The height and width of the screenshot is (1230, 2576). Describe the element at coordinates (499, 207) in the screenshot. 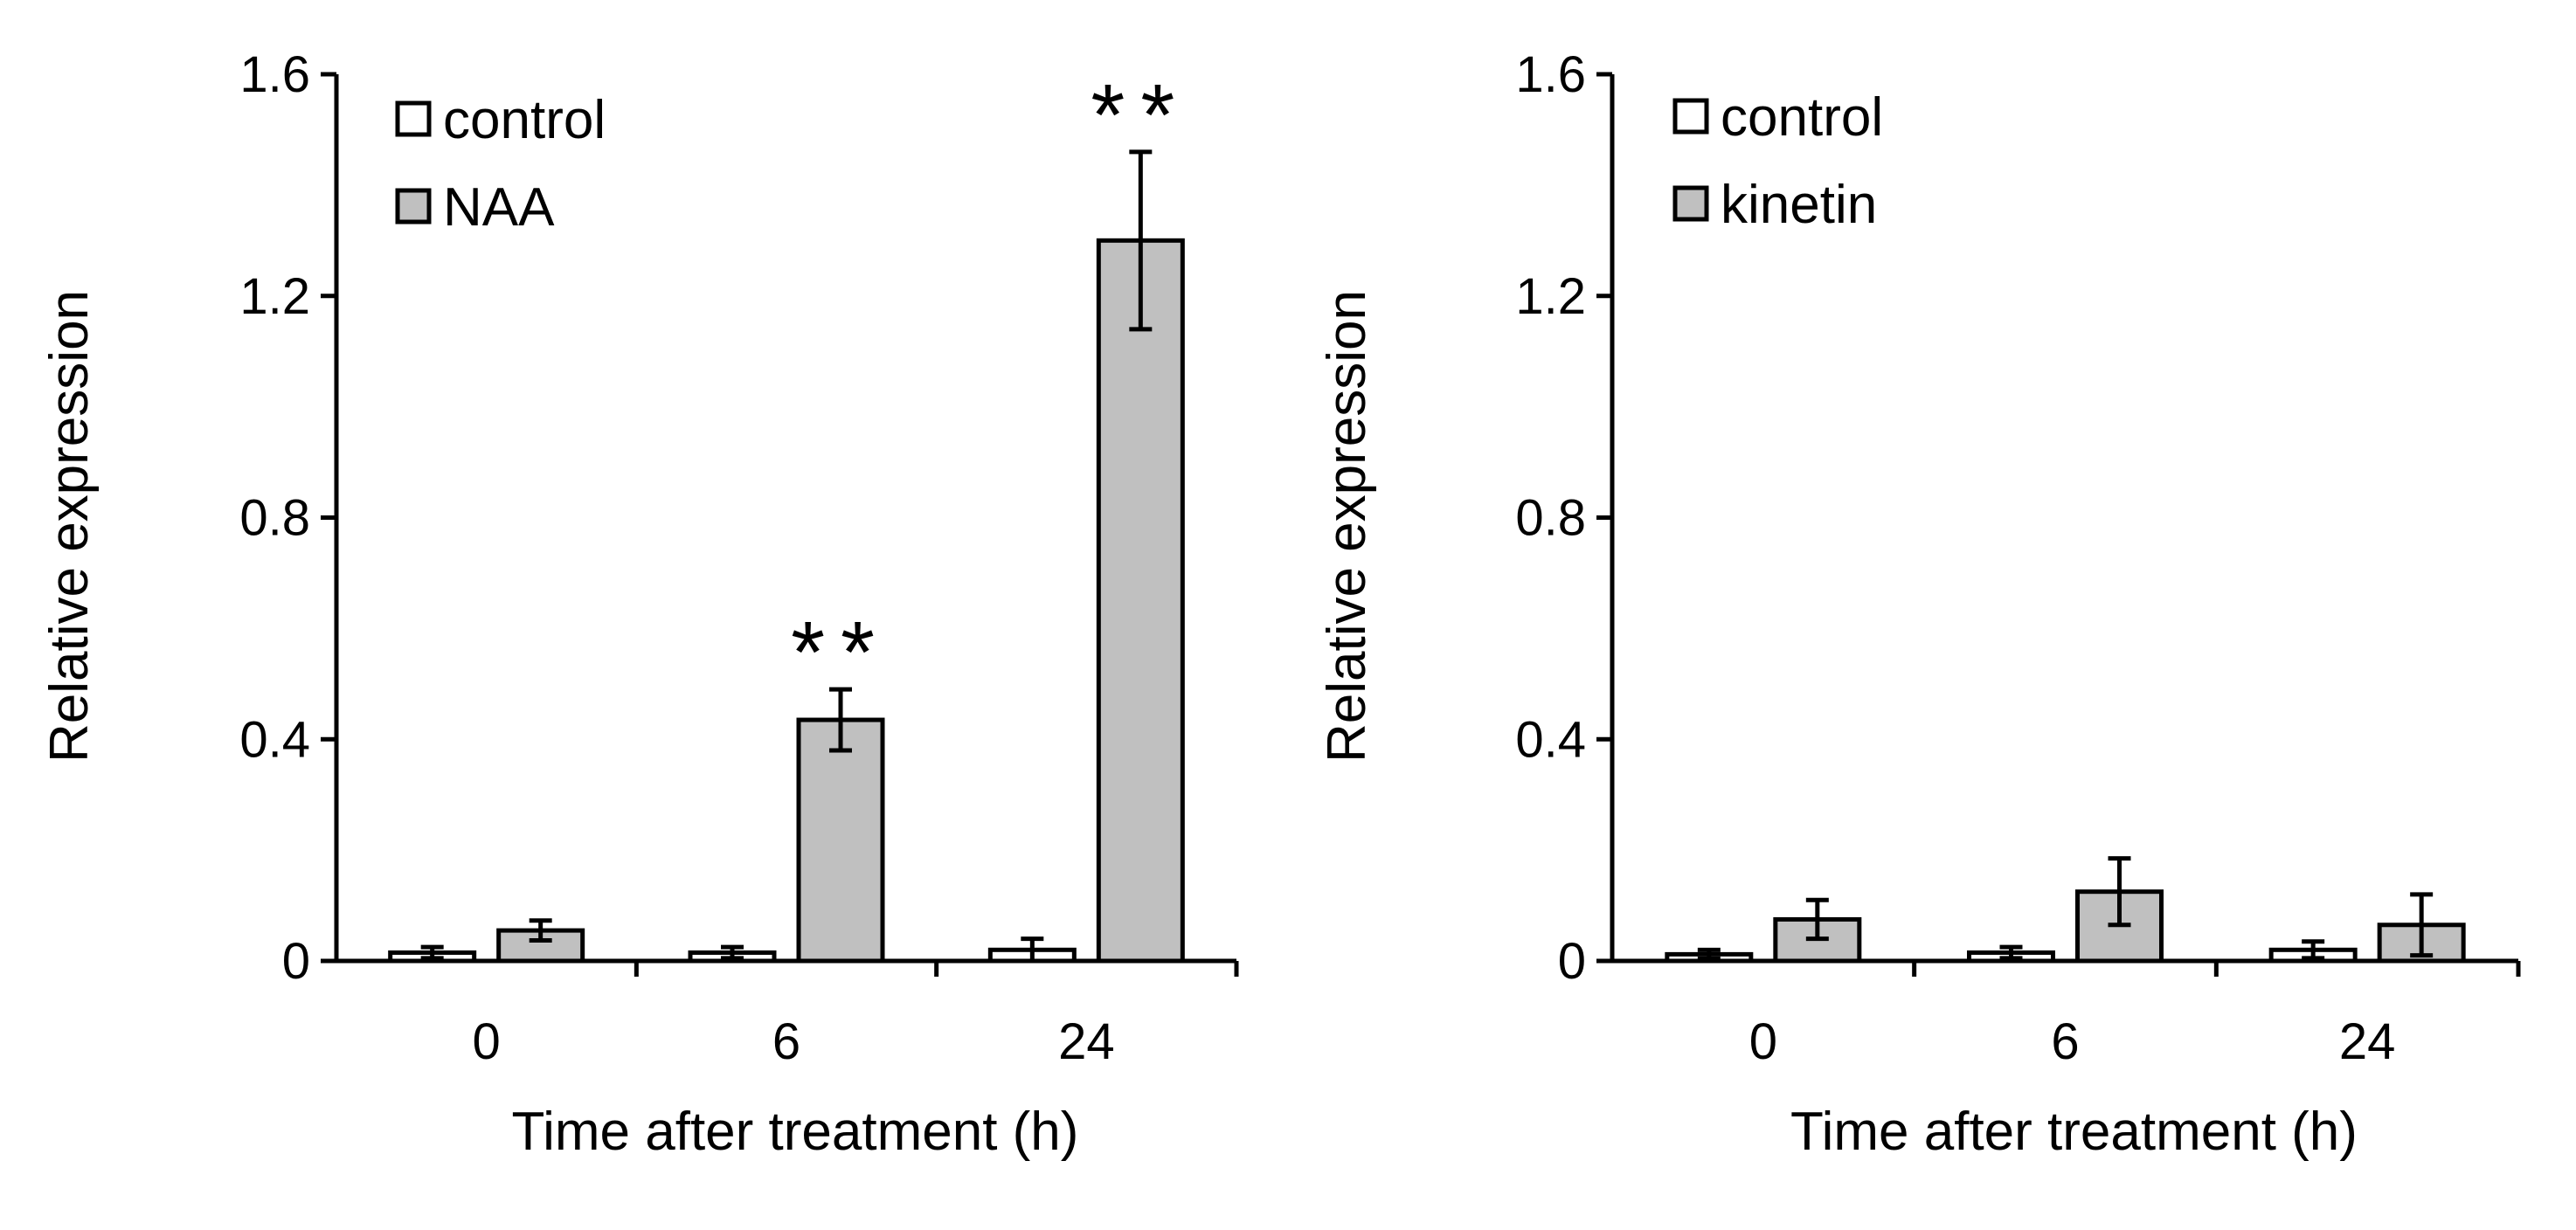

I see `legend-label-naa: NAA` at that location.